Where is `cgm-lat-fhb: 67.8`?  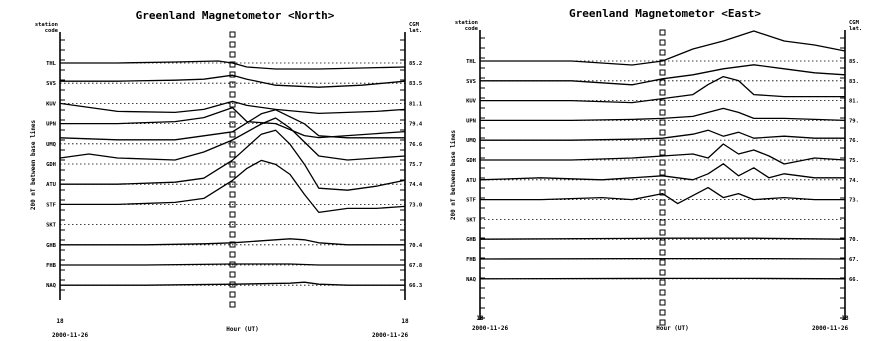 cgm-lat-fhb: 67.8 is located at coordinates (415, 266).